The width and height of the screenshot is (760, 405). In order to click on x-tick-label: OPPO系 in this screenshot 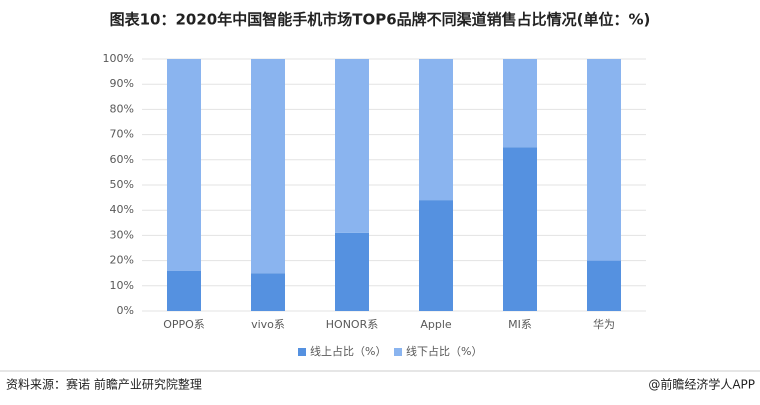, I will do `click(184, 324)`.